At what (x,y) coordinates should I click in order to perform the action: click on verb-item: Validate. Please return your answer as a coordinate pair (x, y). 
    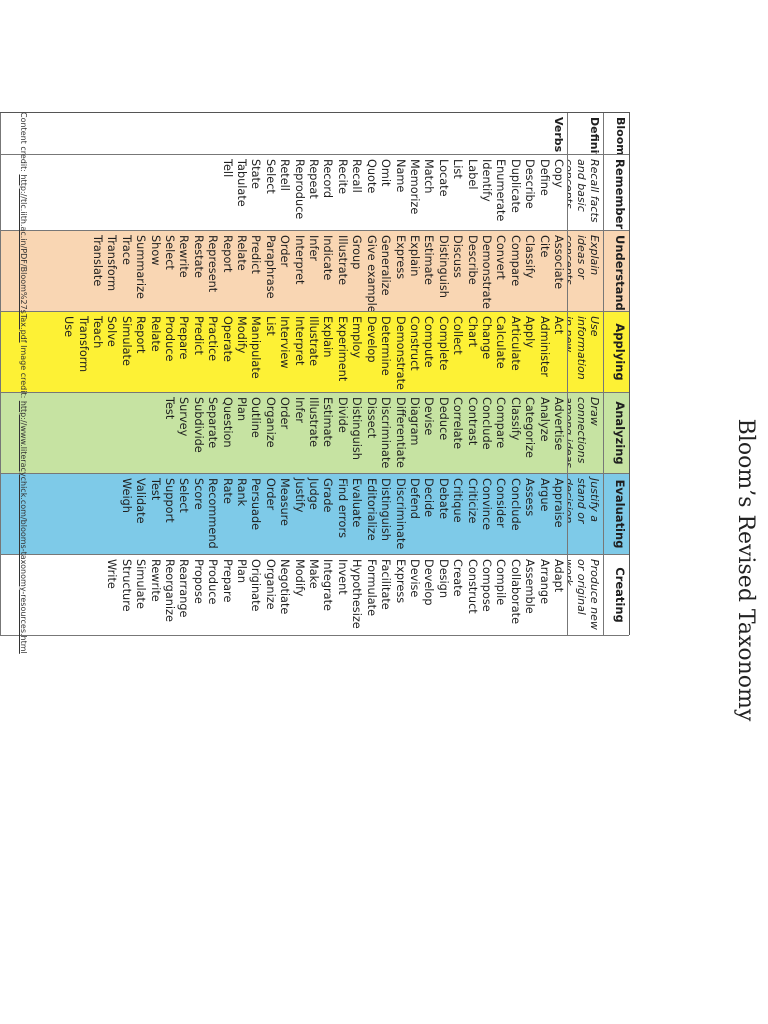
    Looking at the image, I should click on (141, 501).